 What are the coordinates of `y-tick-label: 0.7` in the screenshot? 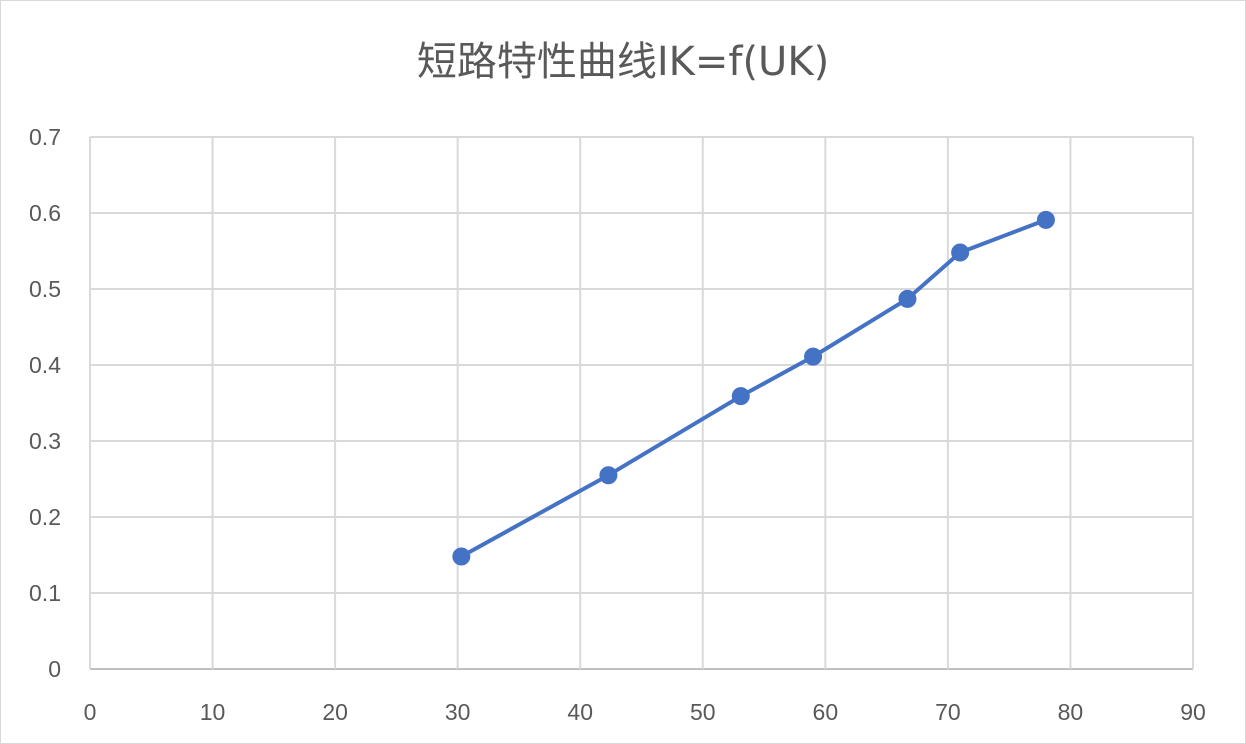 It's located at (45, 137).